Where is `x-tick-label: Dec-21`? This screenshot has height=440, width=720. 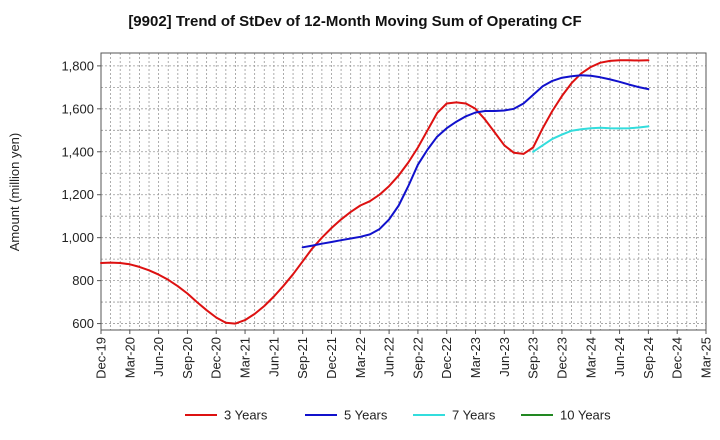
x-tick-label: Dec-21 is located at coordinates (331, 358).